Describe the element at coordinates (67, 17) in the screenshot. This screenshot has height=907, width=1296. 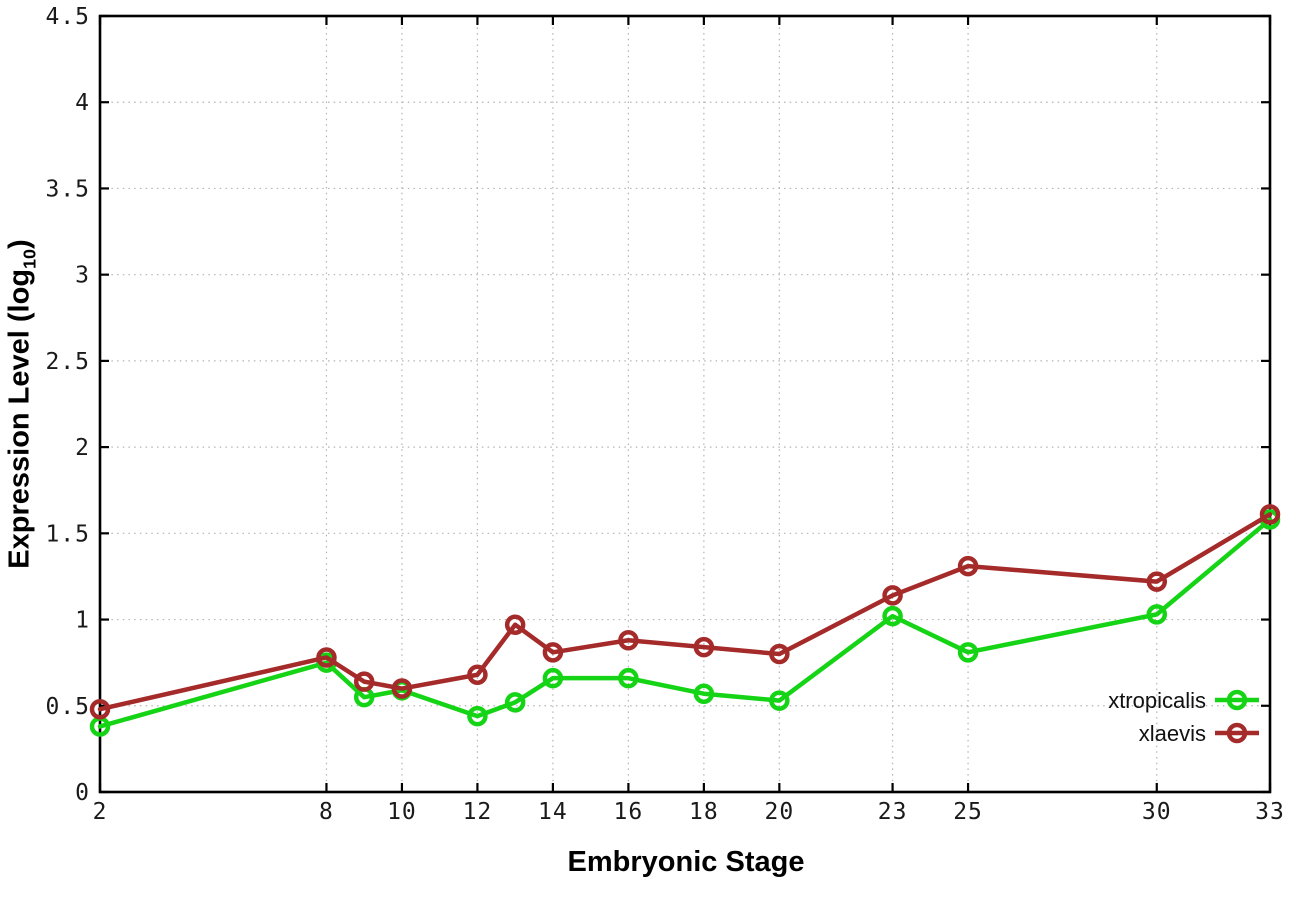
I see `y-tick-label-4.5: 4.5` at that location.